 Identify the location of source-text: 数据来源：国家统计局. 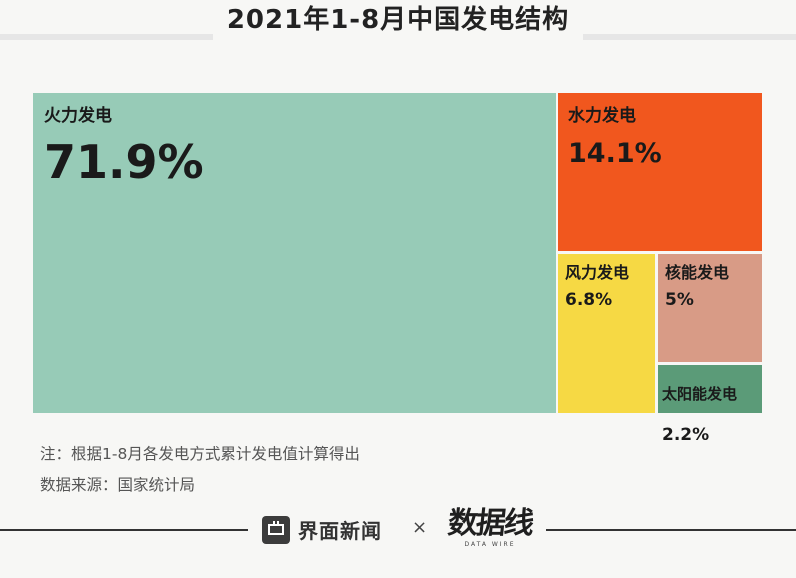
(118, 485).